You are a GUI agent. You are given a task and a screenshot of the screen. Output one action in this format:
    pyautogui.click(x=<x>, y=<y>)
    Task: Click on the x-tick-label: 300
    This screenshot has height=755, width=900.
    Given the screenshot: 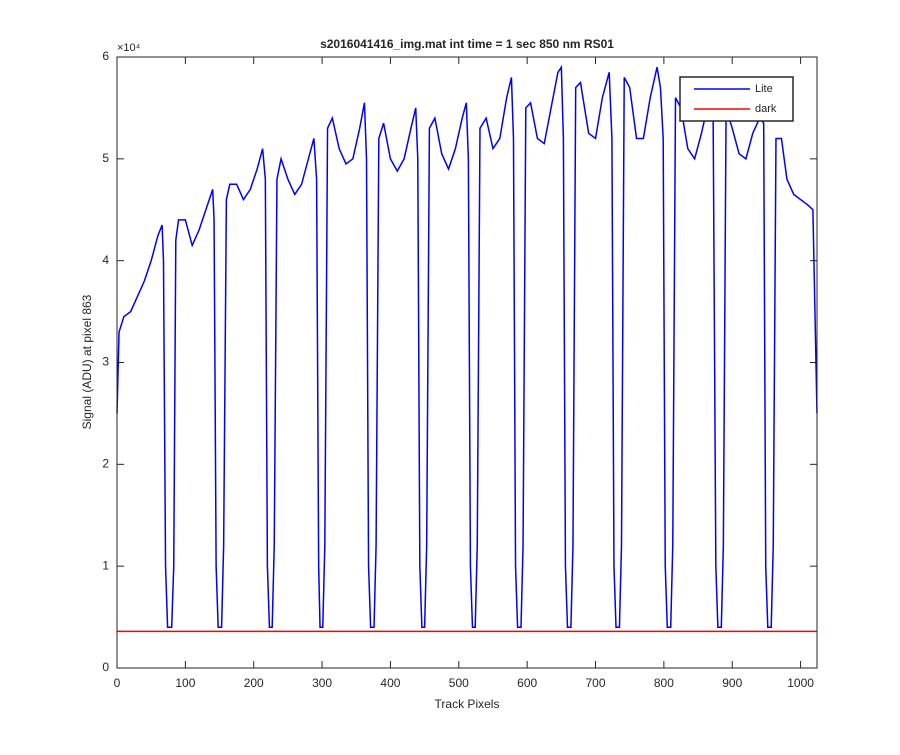 What is the action you would take?
    pyautogui.click(x=322, y=683)
    